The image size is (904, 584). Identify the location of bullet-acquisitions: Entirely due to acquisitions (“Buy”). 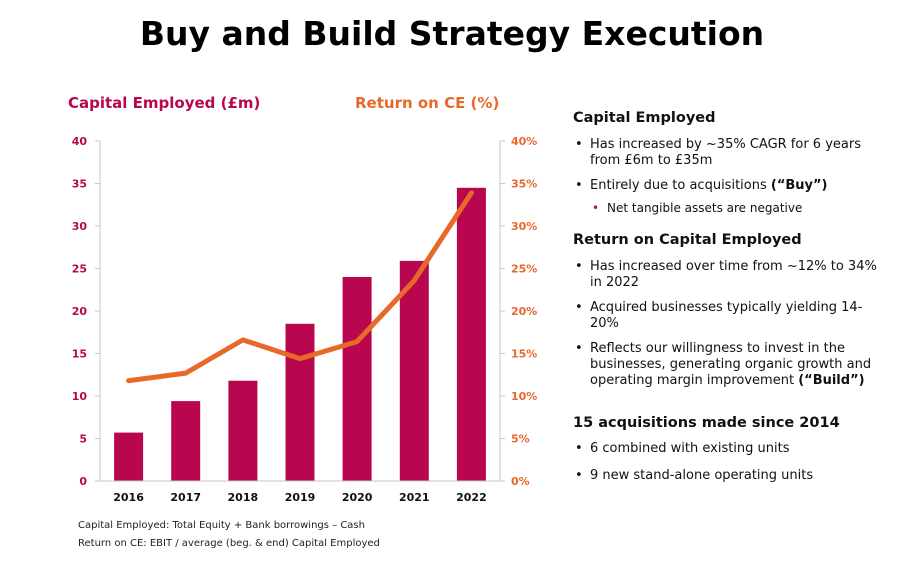
(728, 186).